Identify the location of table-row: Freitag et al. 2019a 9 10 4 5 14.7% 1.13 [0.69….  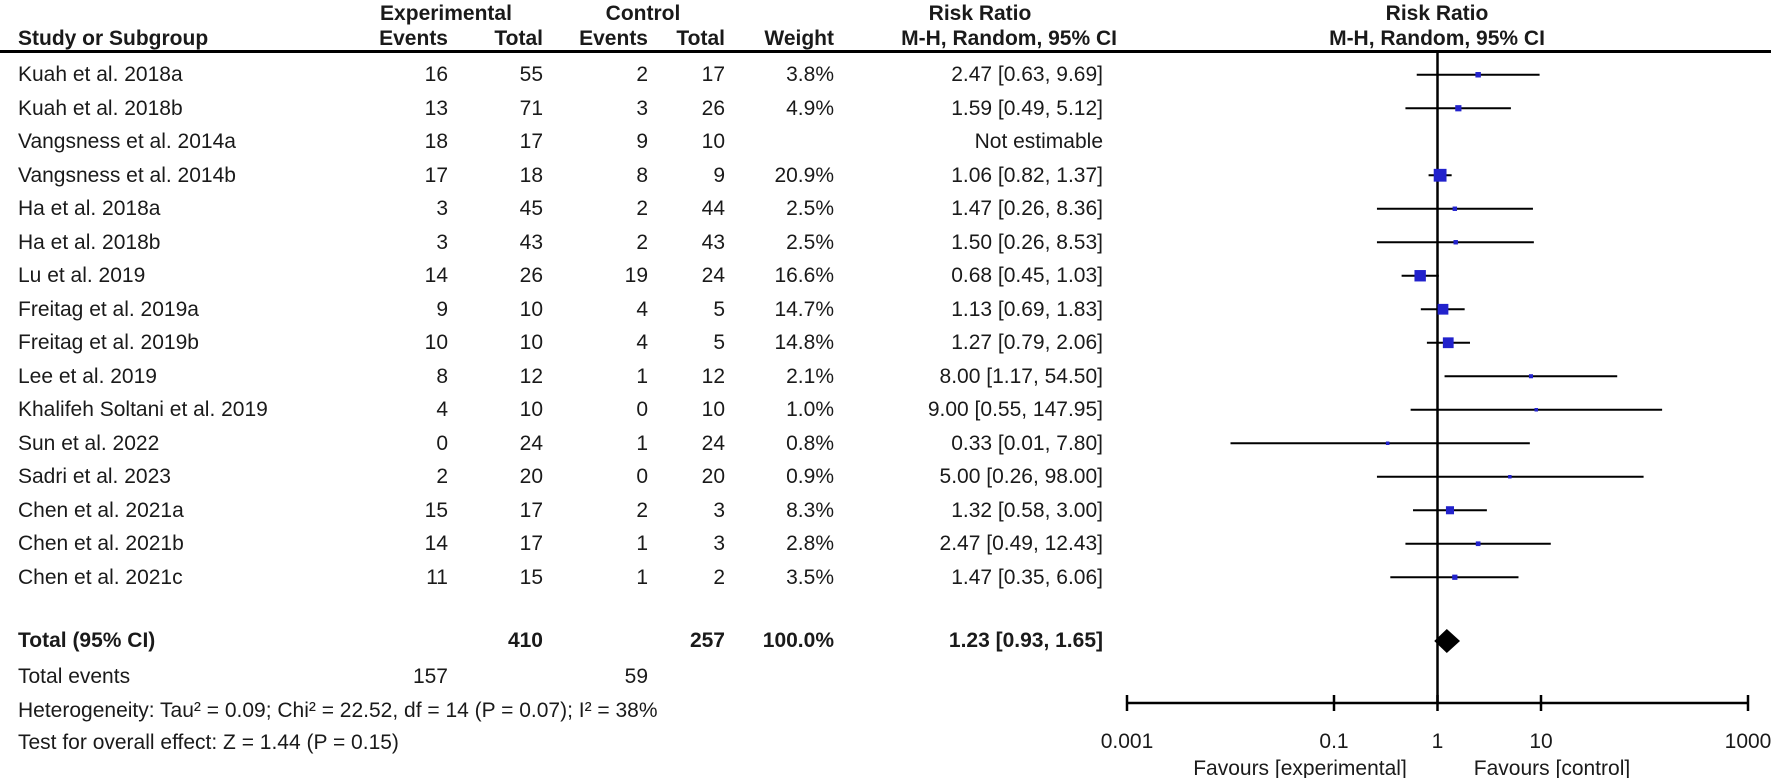
(551, 310).